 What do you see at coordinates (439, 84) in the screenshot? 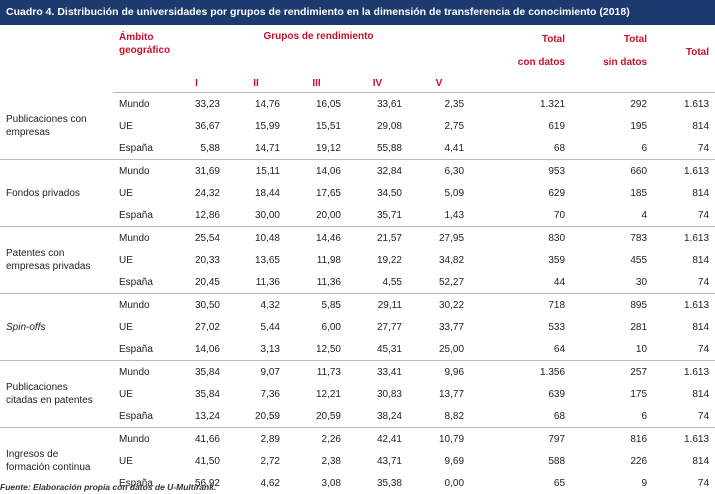
I see `header-group-v: V` at bounding box center [439, 84].